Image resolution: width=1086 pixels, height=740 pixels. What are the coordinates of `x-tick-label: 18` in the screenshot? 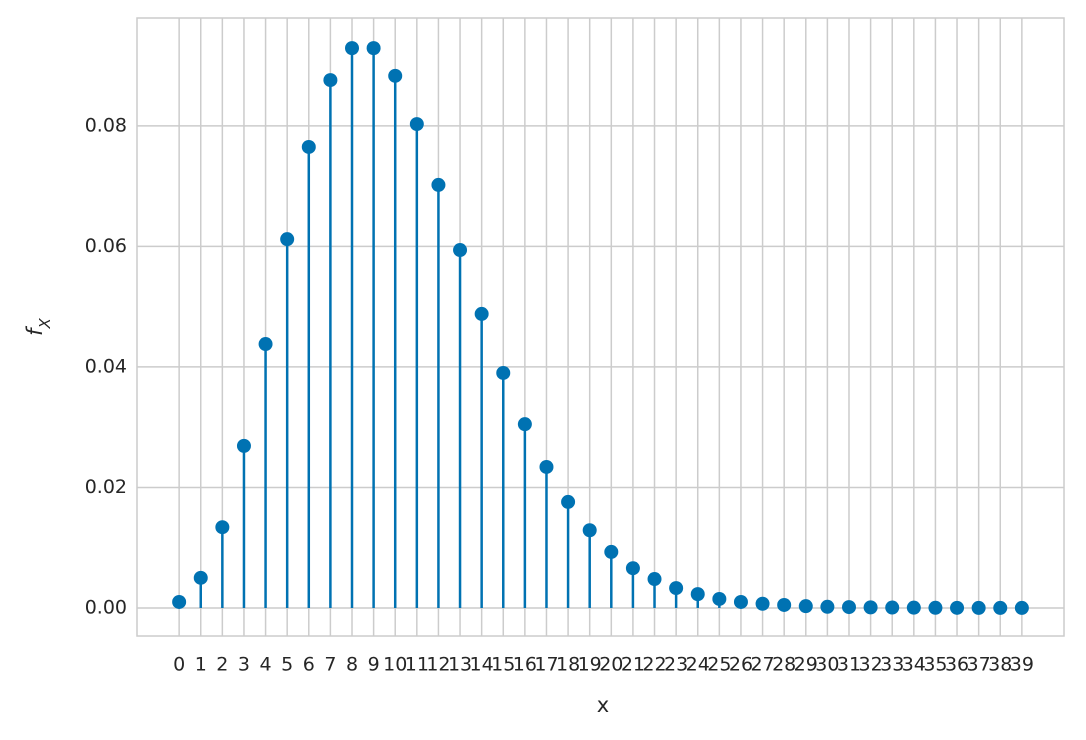 It's located at (568, 665).